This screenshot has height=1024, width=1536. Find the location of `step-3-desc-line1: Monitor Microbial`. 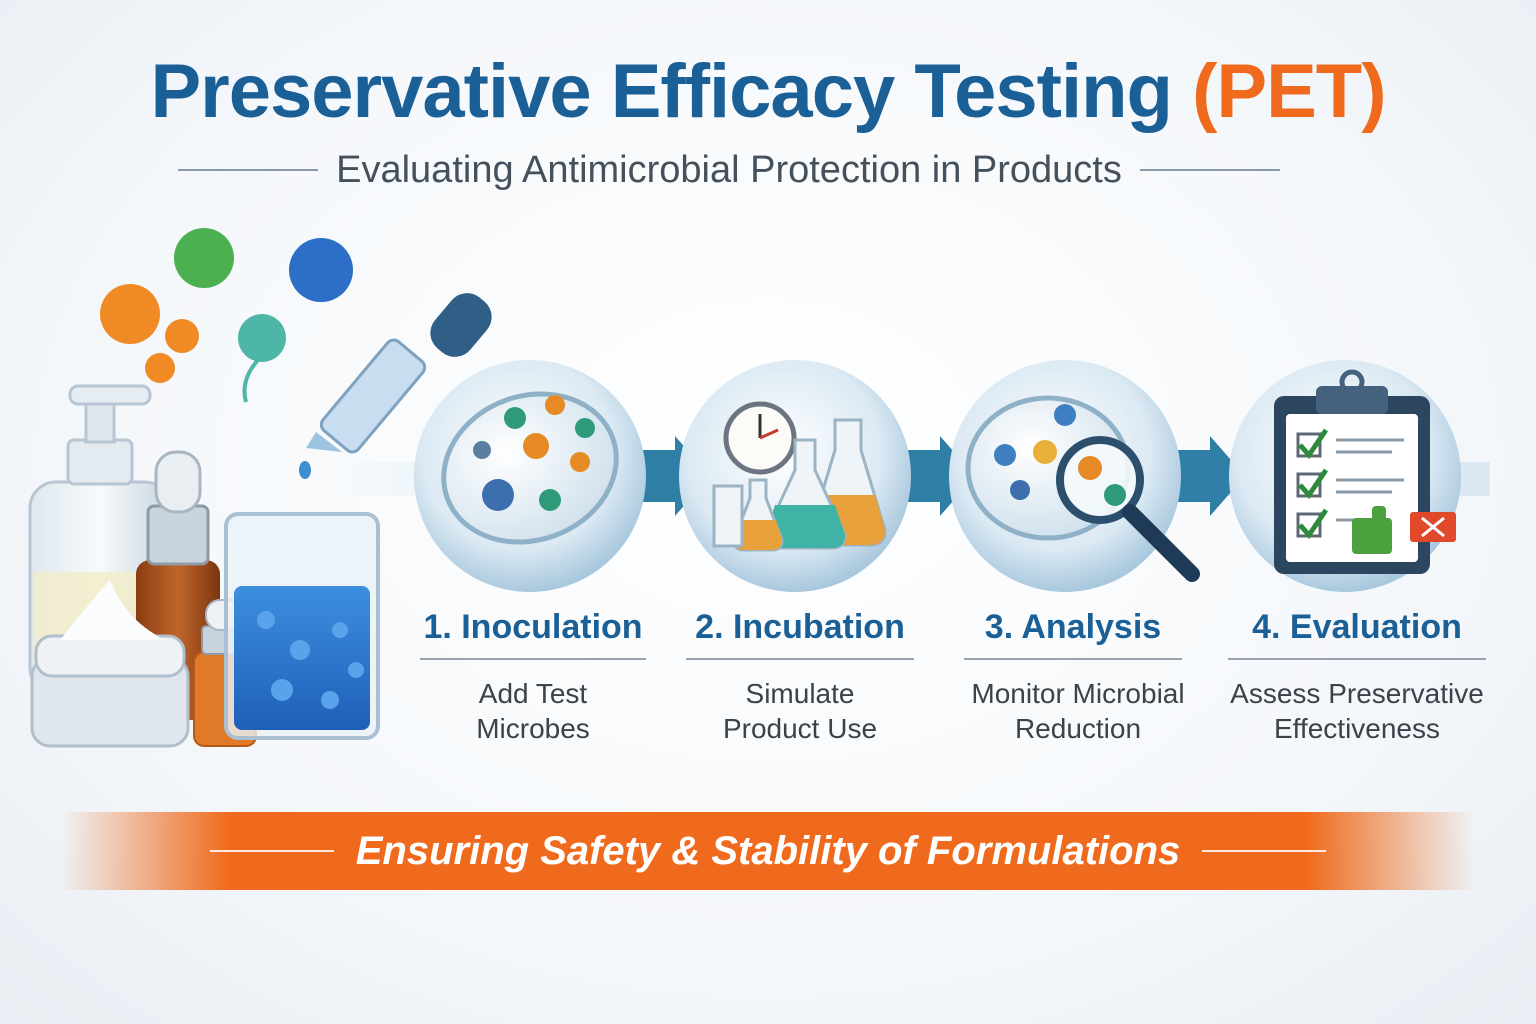

step-3-desc-line1: Monitor Microbial is located at coordinates (1078, 693).